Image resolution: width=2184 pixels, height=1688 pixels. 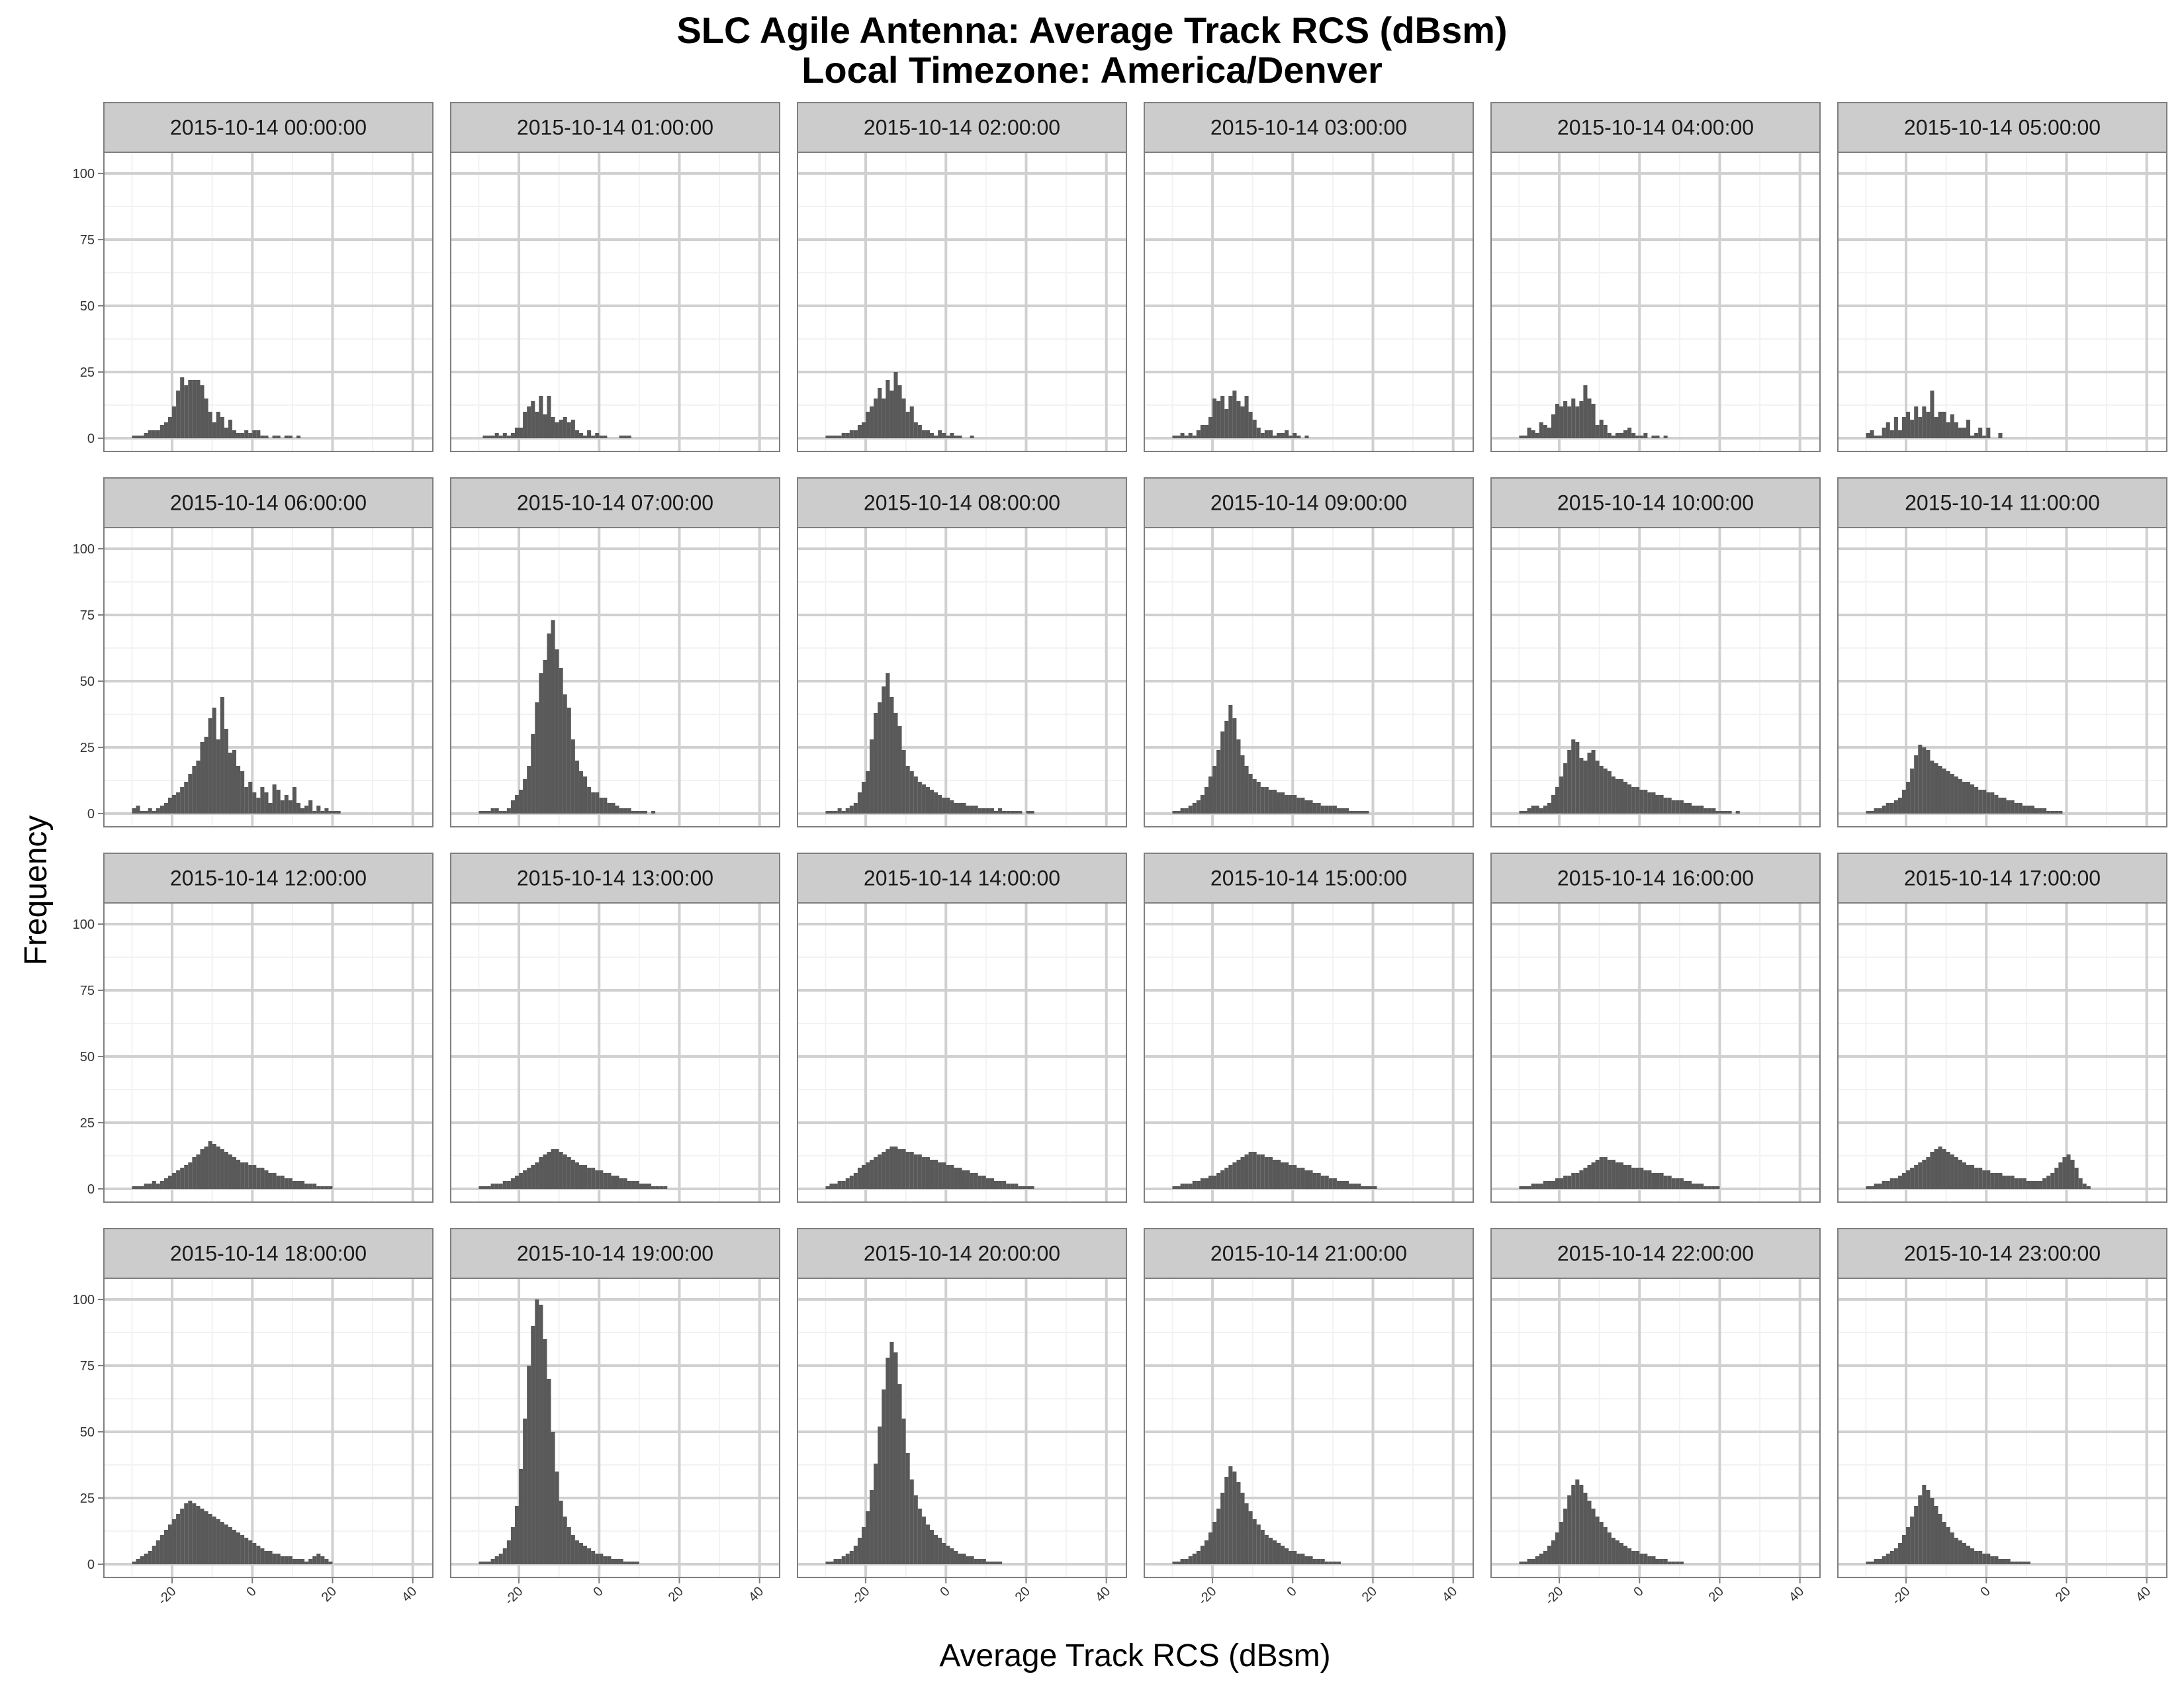 What do you see at coordinates (1369, 1594) in the screenshot?
I see `x-tick-label: 20` at bounding box center [1369, 1594].